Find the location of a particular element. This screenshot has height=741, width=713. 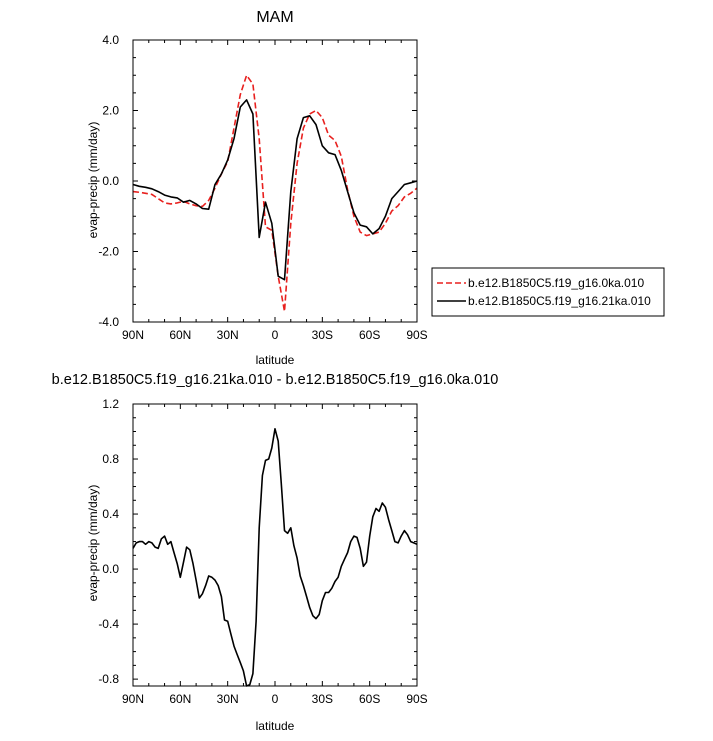

y-tick-label: -4.0 is located at coordinates (108, 322).